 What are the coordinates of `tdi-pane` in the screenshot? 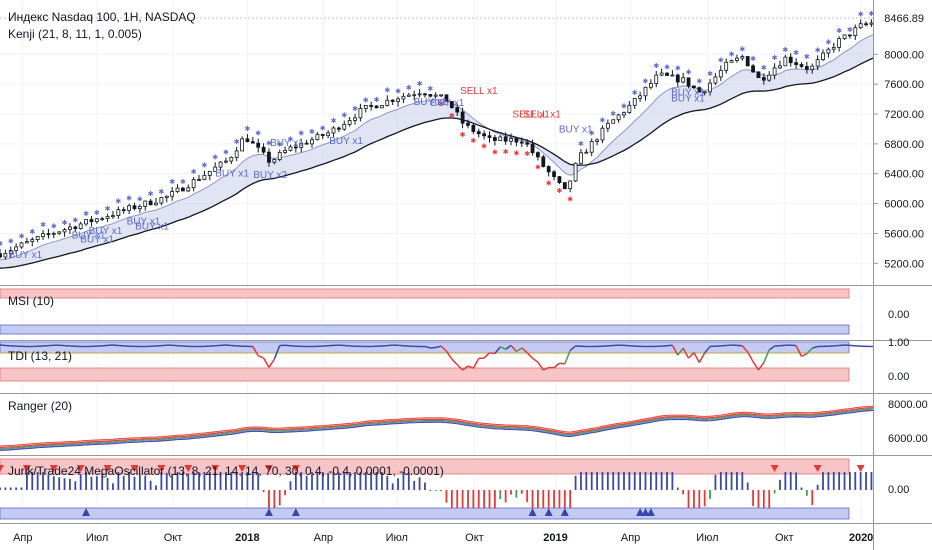 It's located at (441, 361).